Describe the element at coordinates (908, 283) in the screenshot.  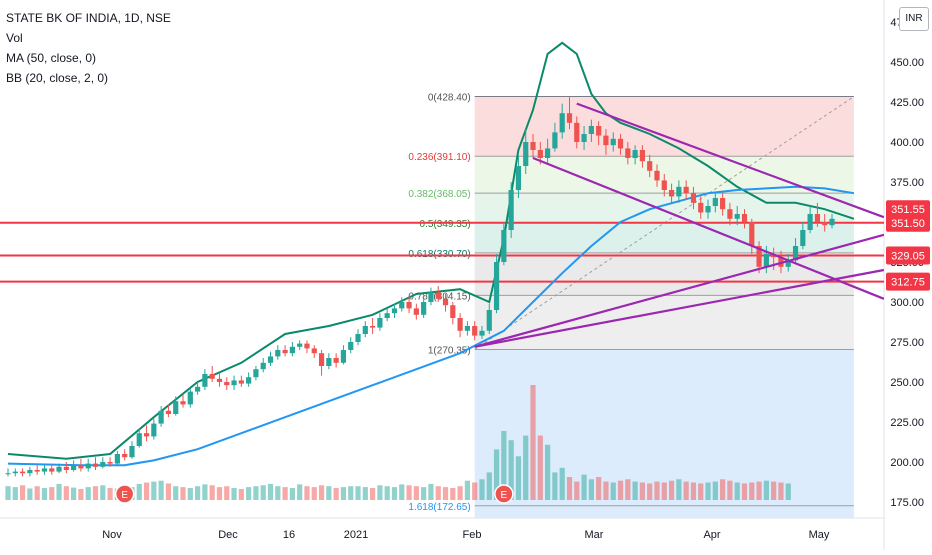
I see `price-tag-label: 312.75` at that location.